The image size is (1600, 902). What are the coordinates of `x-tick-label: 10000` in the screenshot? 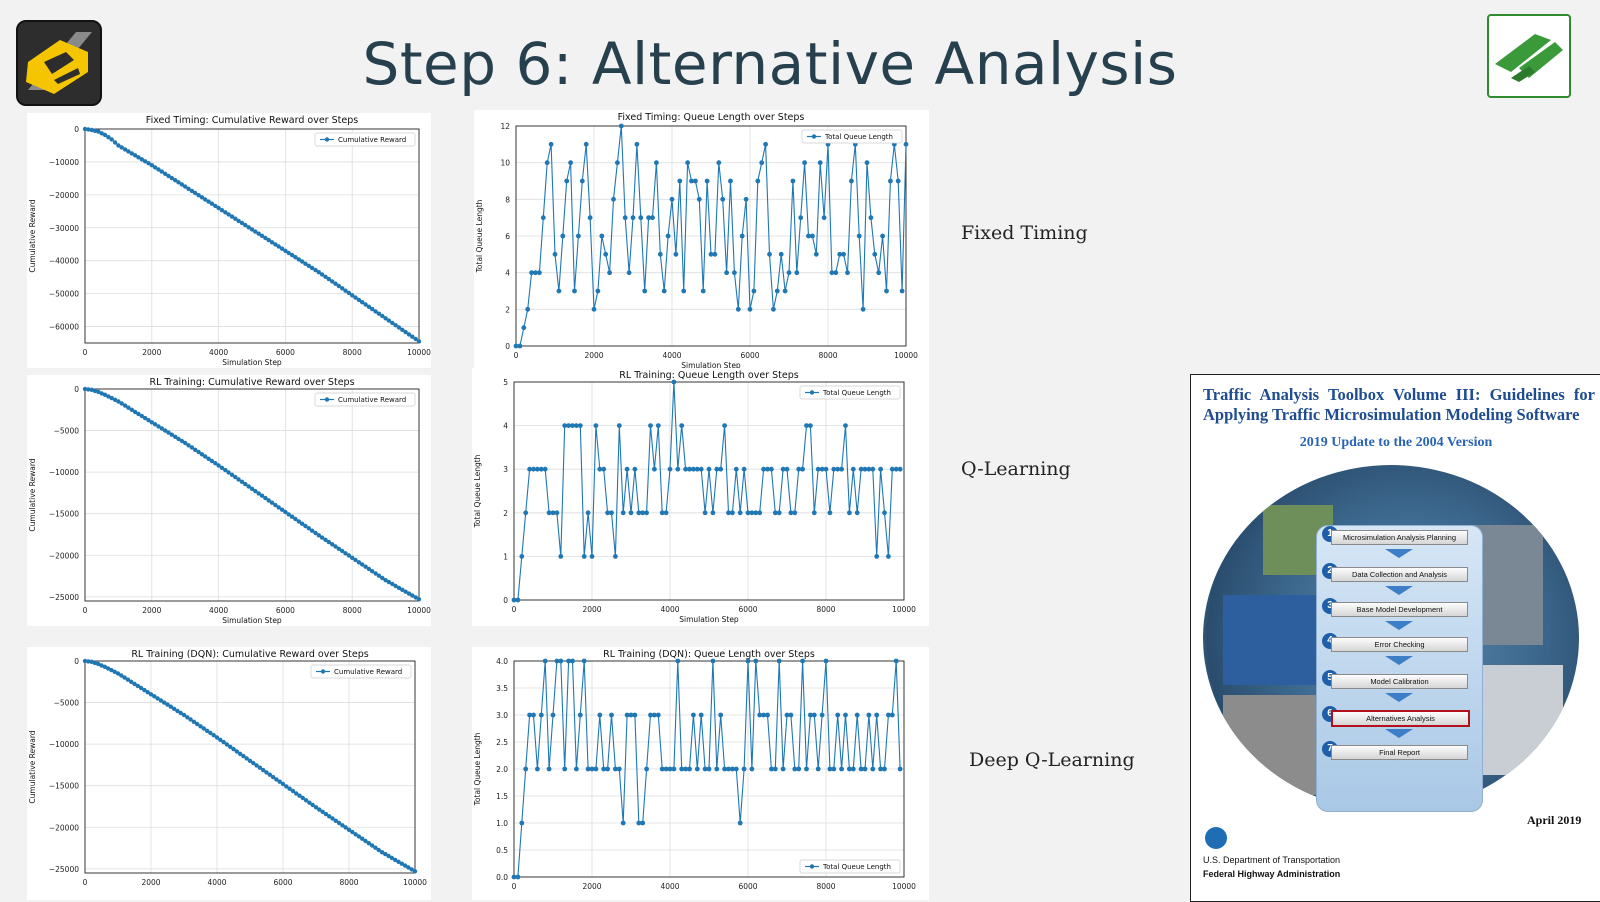 It's located at (419, 352).